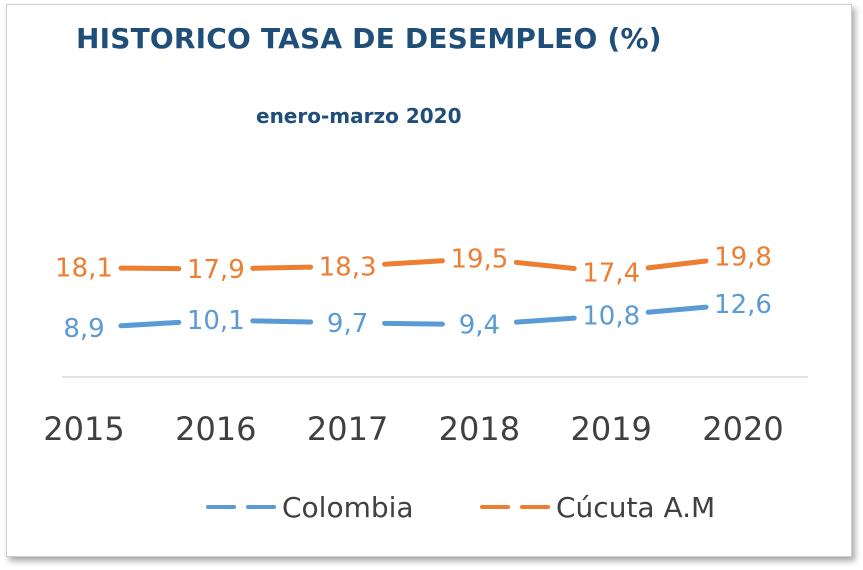  I want to click on data-label-colombia: 9,4, so click(479, 326).